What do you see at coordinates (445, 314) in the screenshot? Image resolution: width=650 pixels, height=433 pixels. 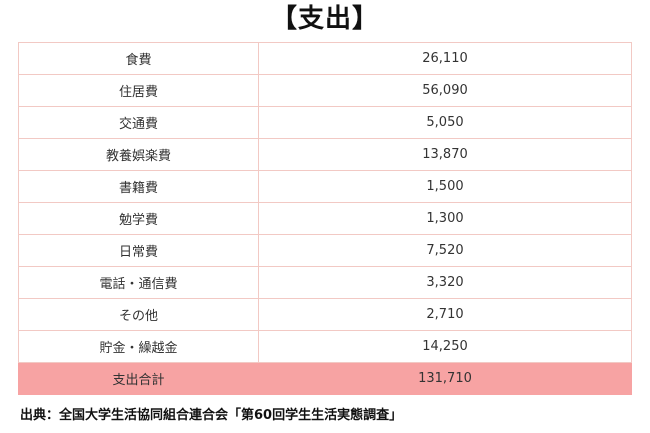 I see `amount-cell: 2,710` at bounding box center [445, 314].